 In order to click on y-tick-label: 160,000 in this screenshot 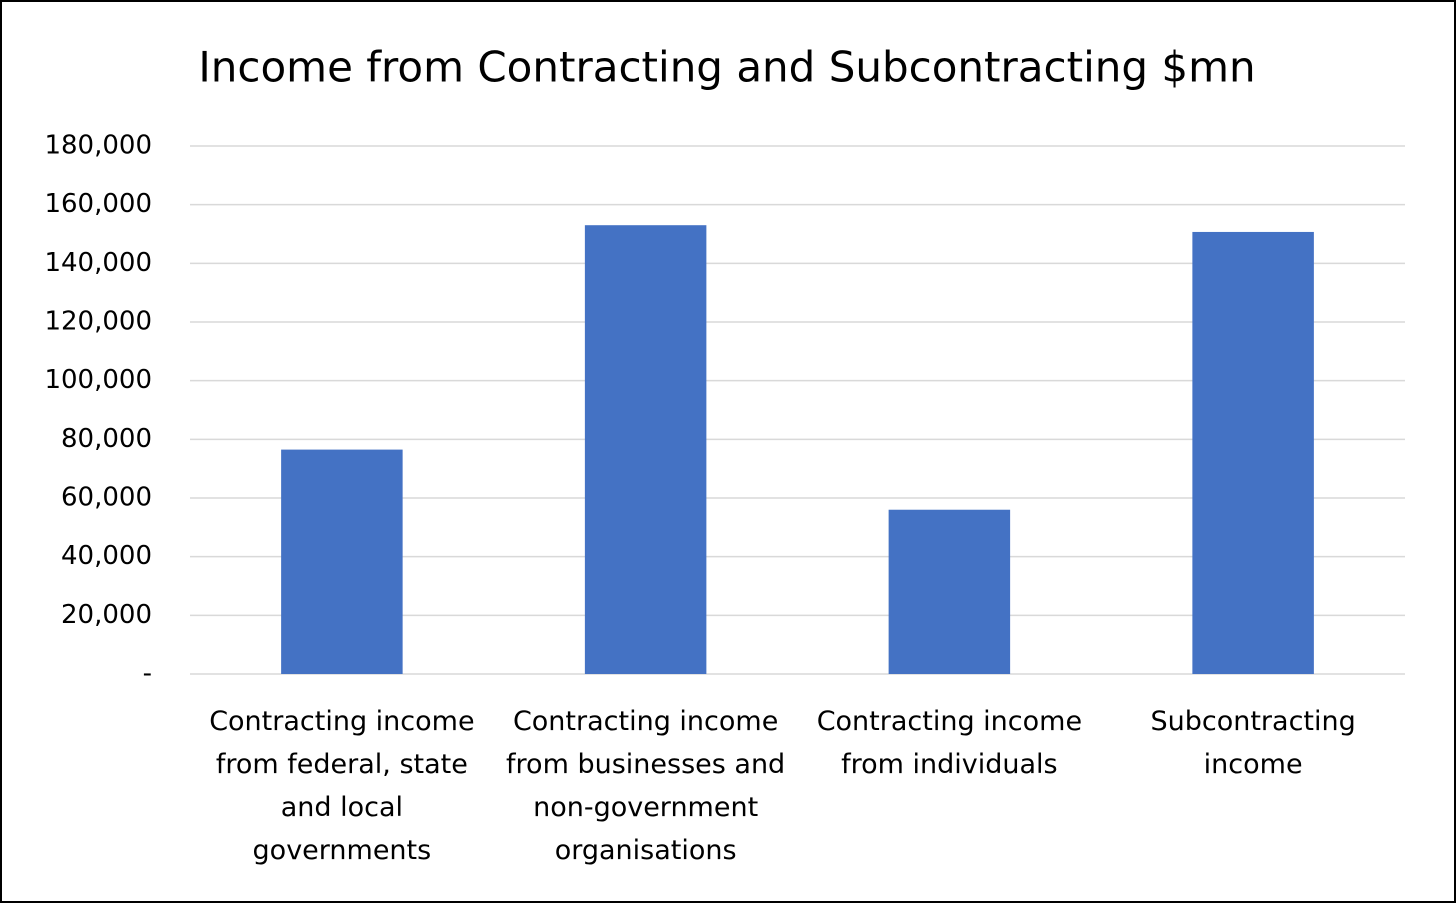, I will do `click(98, 204)`.